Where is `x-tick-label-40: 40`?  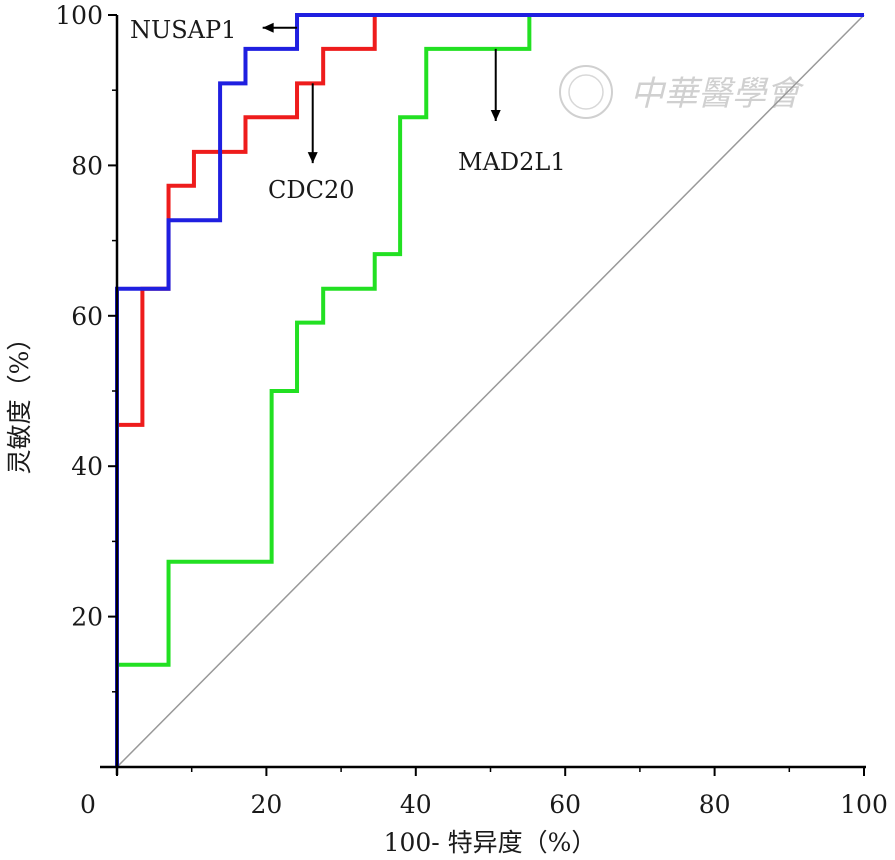 x-tick-label-40: 40 is located at coordinates (416, 804).